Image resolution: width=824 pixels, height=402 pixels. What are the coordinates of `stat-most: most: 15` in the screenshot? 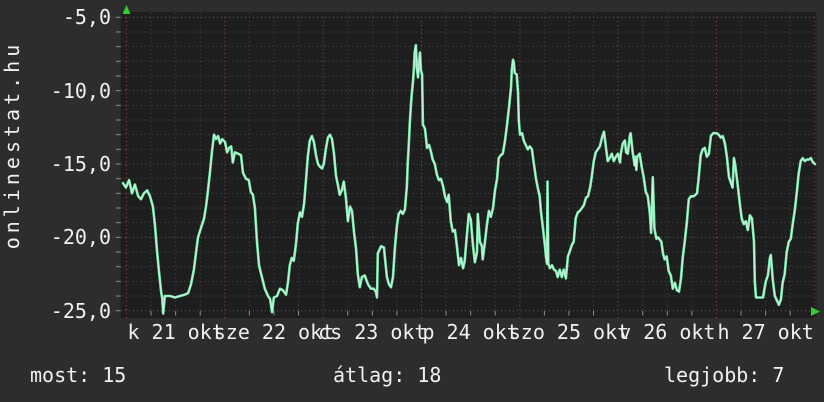 It's located at (78, 375).